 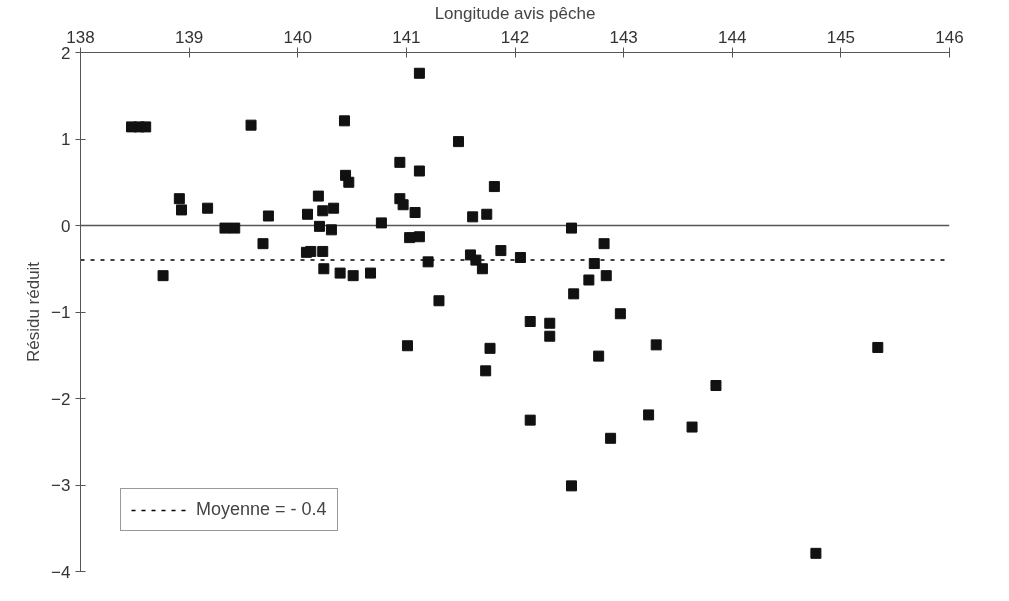 I want to click on x-tick-label: 145, so click(x=841, y=37).